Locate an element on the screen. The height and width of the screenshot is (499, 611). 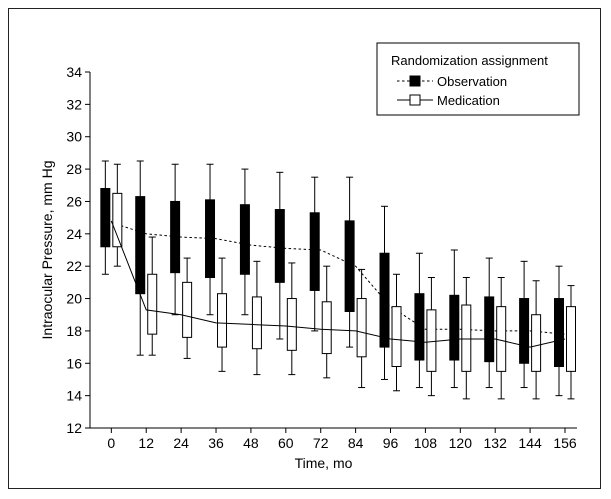
y-tick-label: 16 is located at coordinates (74, 363).